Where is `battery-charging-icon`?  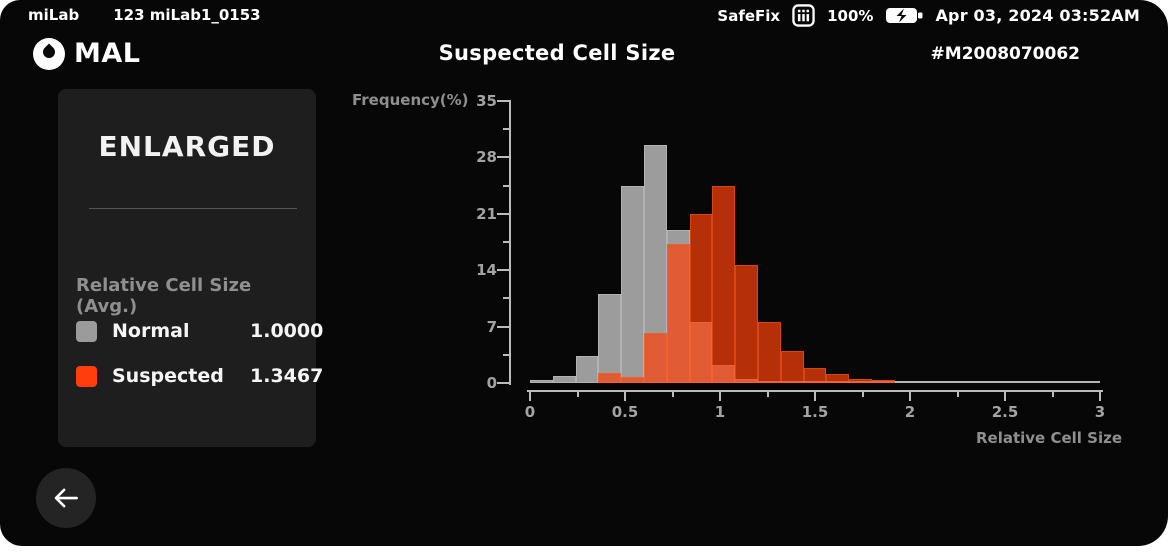 battery-charging-icon is located at coordinates (904, 15).